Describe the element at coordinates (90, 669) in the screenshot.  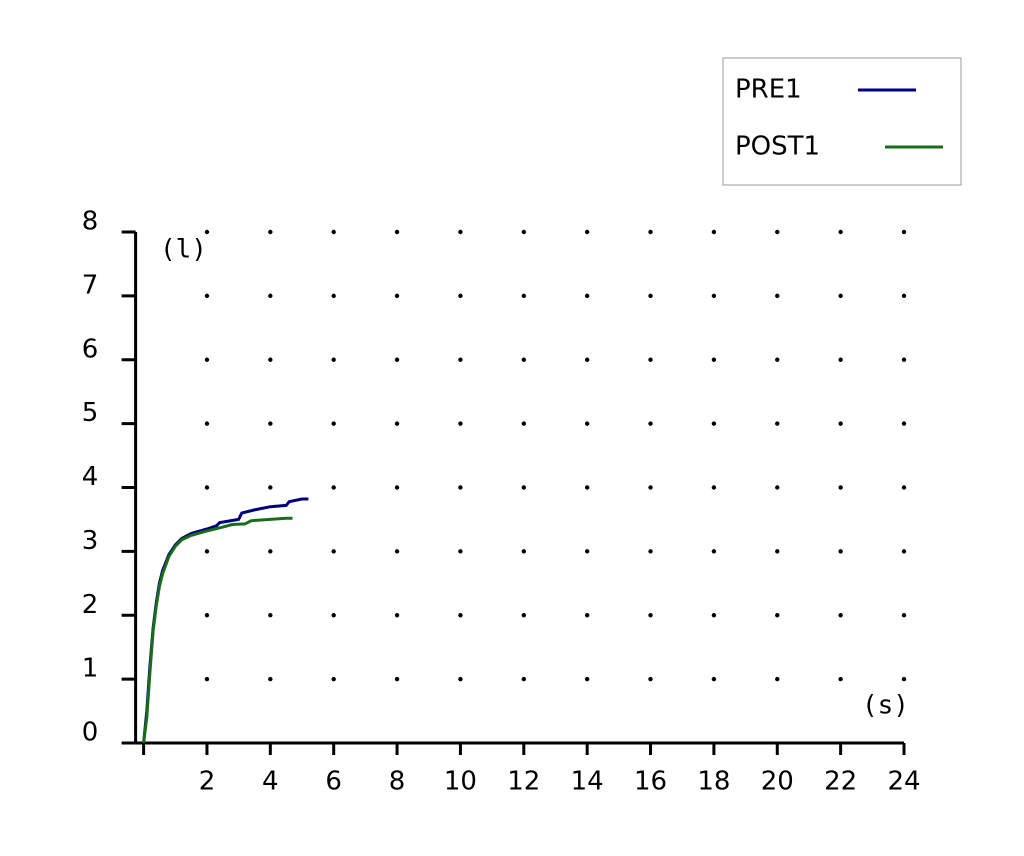
I see `y-tick-label: 1` at that location.